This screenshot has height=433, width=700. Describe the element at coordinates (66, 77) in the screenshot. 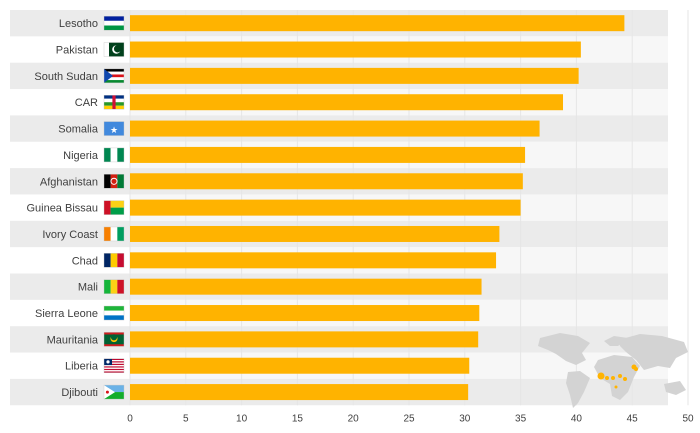

I see `category-label: South Sudan` at that location.